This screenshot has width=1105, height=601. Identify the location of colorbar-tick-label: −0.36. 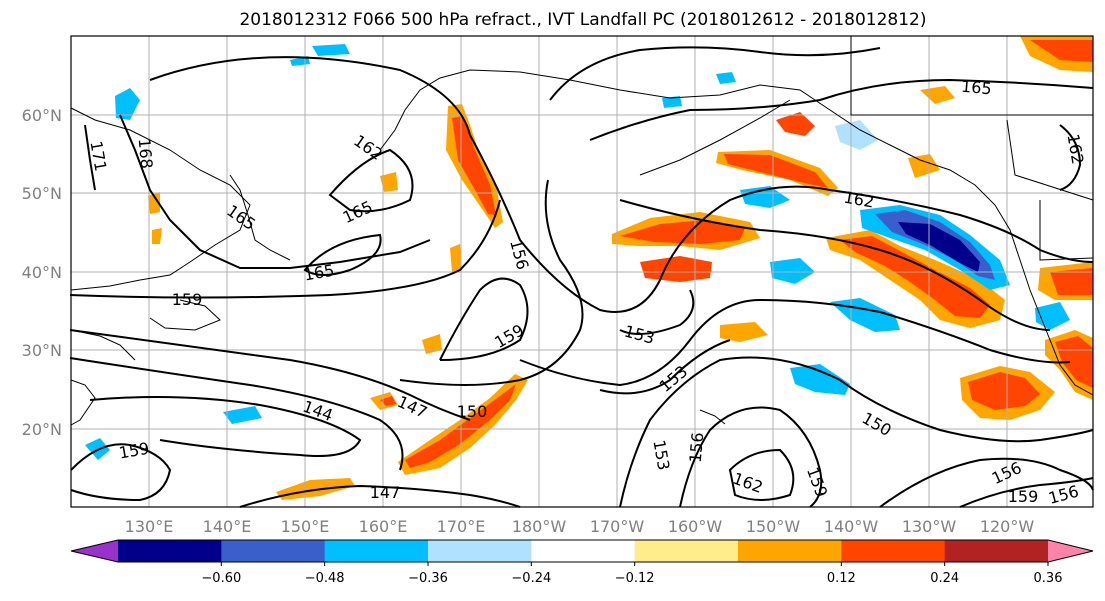
(428, 578).